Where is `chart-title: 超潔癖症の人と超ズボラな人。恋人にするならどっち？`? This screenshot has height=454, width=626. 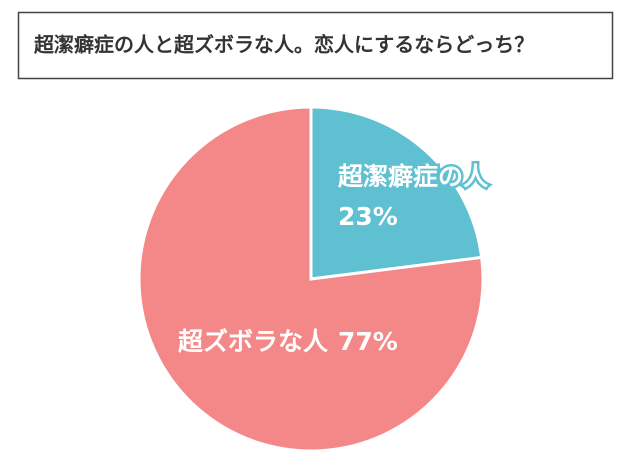
chart-title: 超潔癖症の人と超ズボラな人。恋人にするならどっち？ is located at coordinates (283, 45).